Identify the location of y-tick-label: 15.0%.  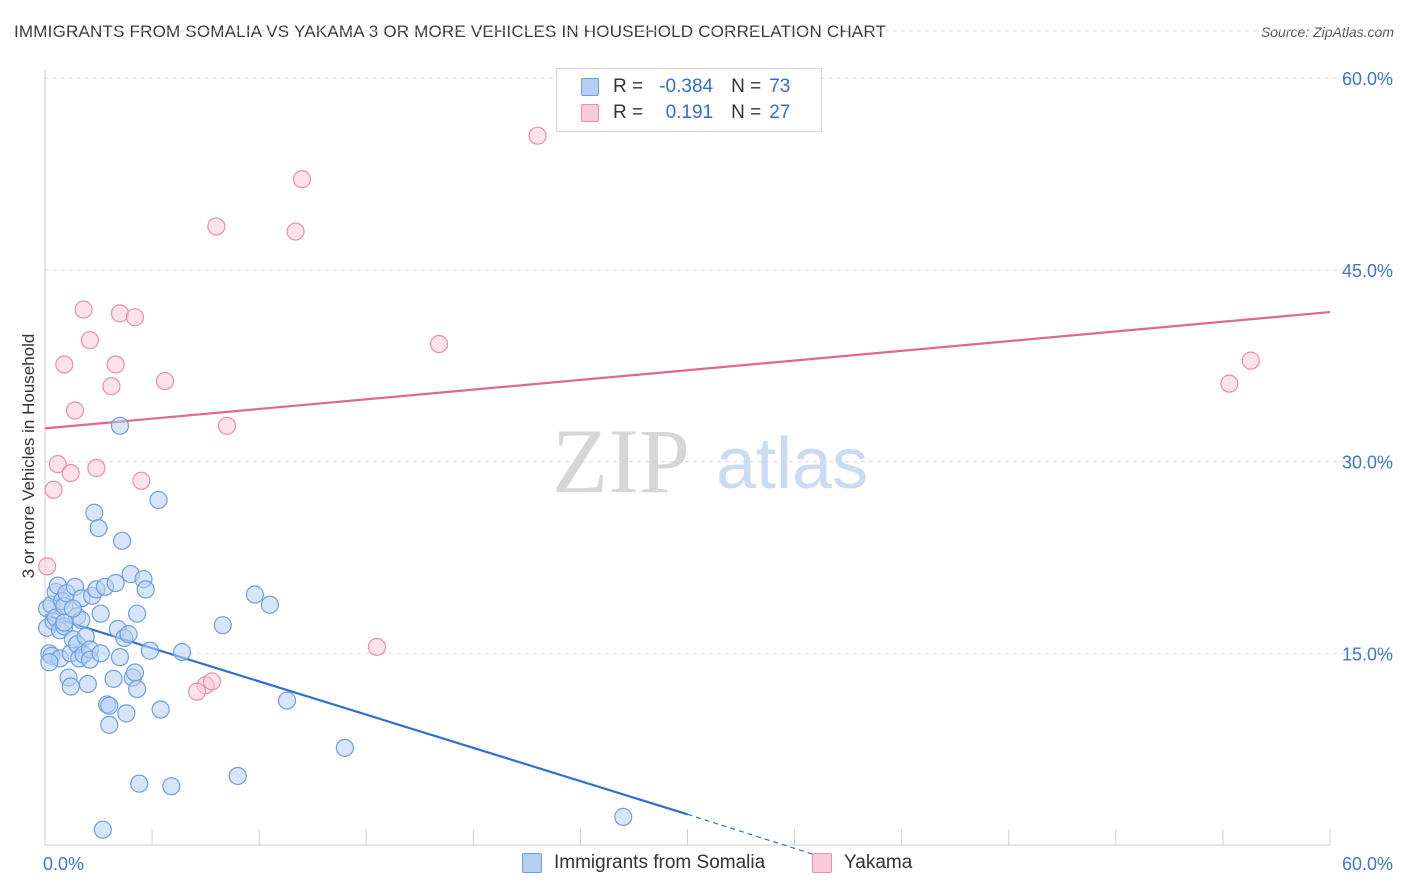
(1367, 654).